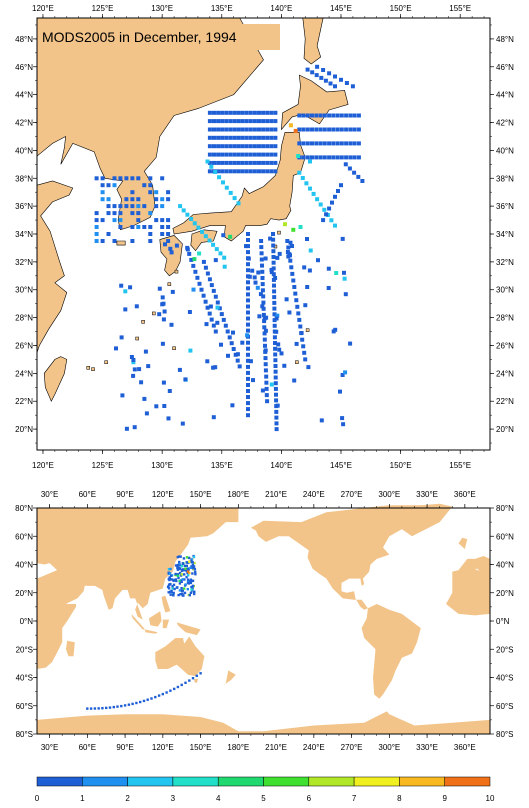  What do you see at coordinates (24, 290) in the screenshot?
I see `upper-lat-label-left: 30°N` at bounding box center [24, 290].